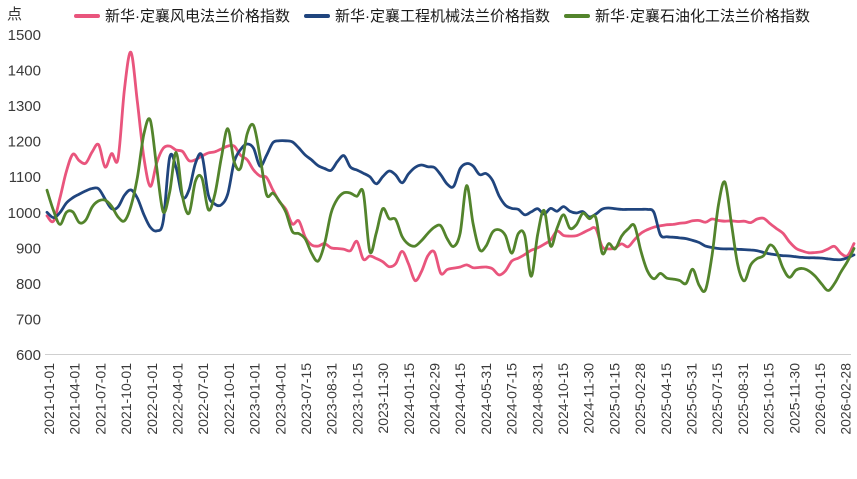 This screenshot has width=857, height=479. I want to click on x-tick-label: 2024-10-15, so click(563, 399).